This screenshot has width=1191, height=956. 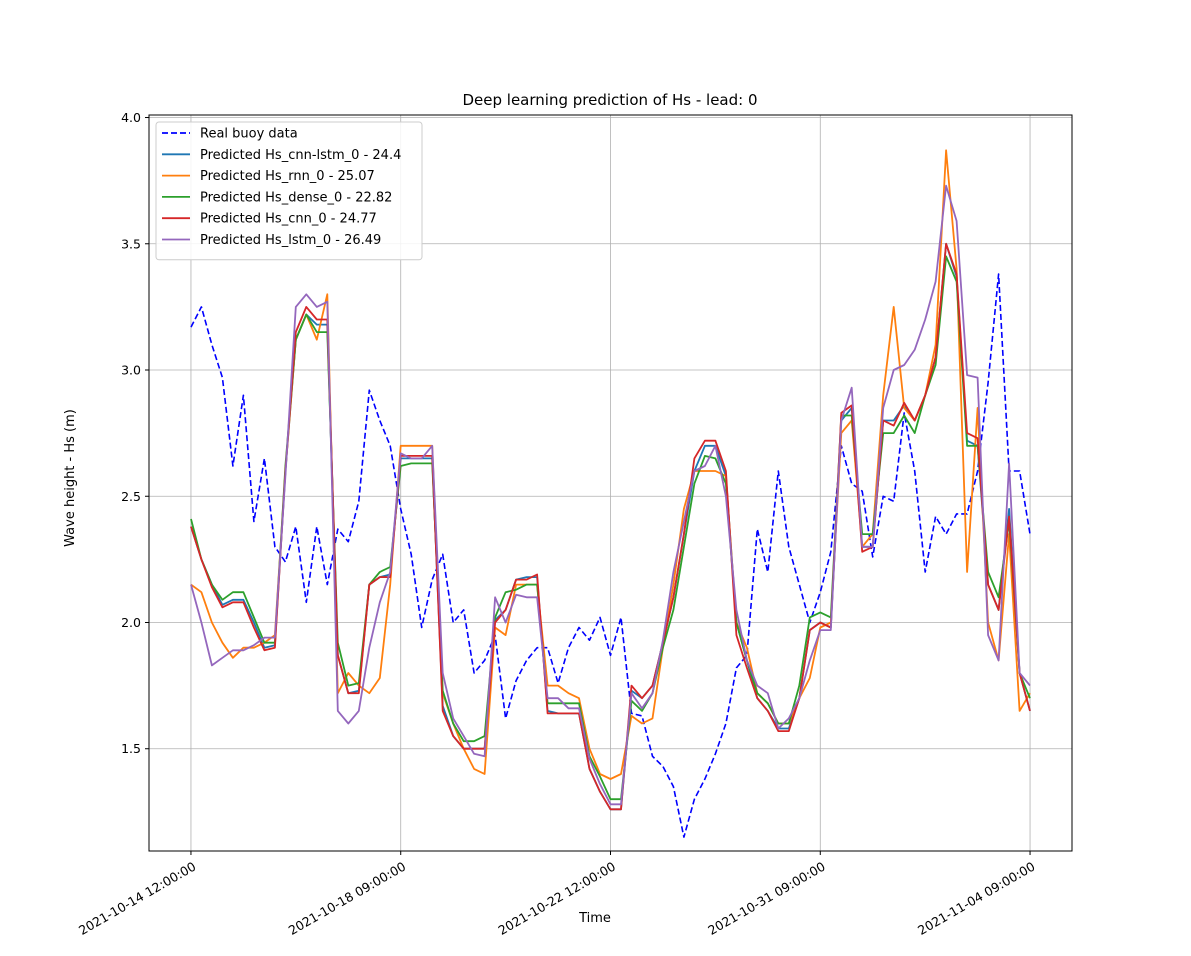 I want to click on y-tick-label: 2.0, so click(x=131, y=622).